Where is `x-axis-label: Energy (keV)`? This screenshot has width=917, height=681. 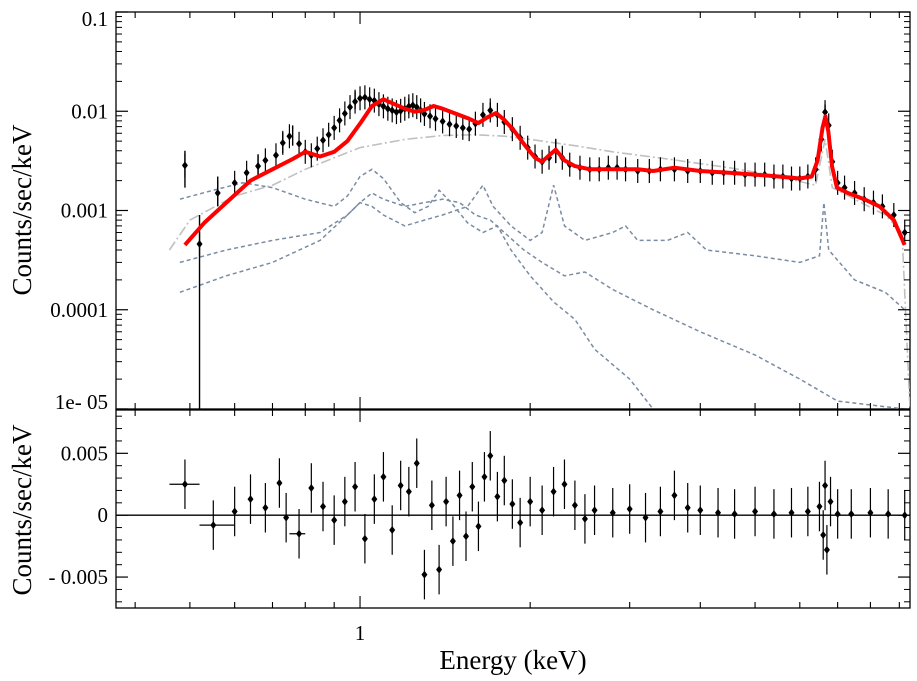 x-axis-label: Energy (keV) is located at coordinates (512, 660).